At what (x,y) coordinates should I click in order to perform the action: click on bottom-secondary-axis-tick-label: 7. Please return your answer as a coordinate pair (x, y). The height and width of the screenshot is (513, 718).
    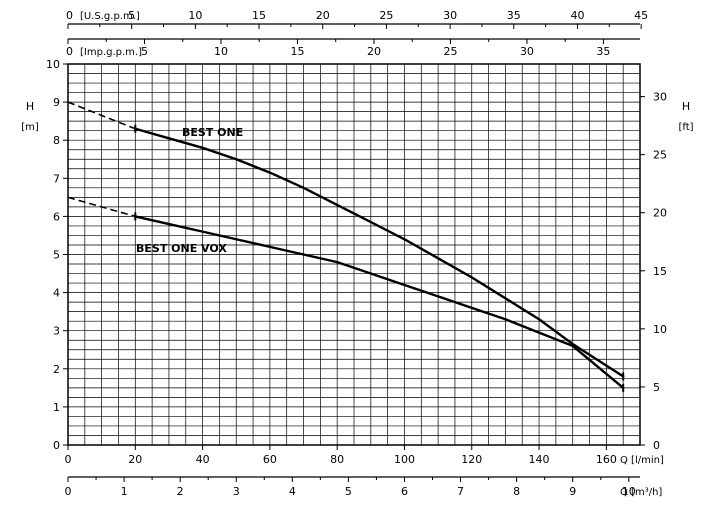
    Looking at the image, I should click on (460, 491).